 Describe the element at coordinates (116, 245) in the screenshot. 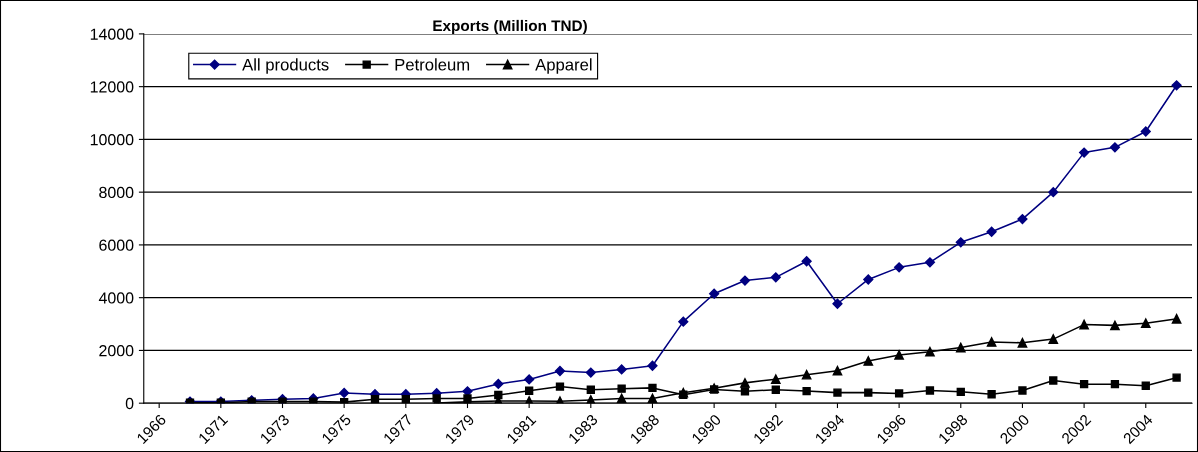

I see `y-tick-label: 6000` at that location.